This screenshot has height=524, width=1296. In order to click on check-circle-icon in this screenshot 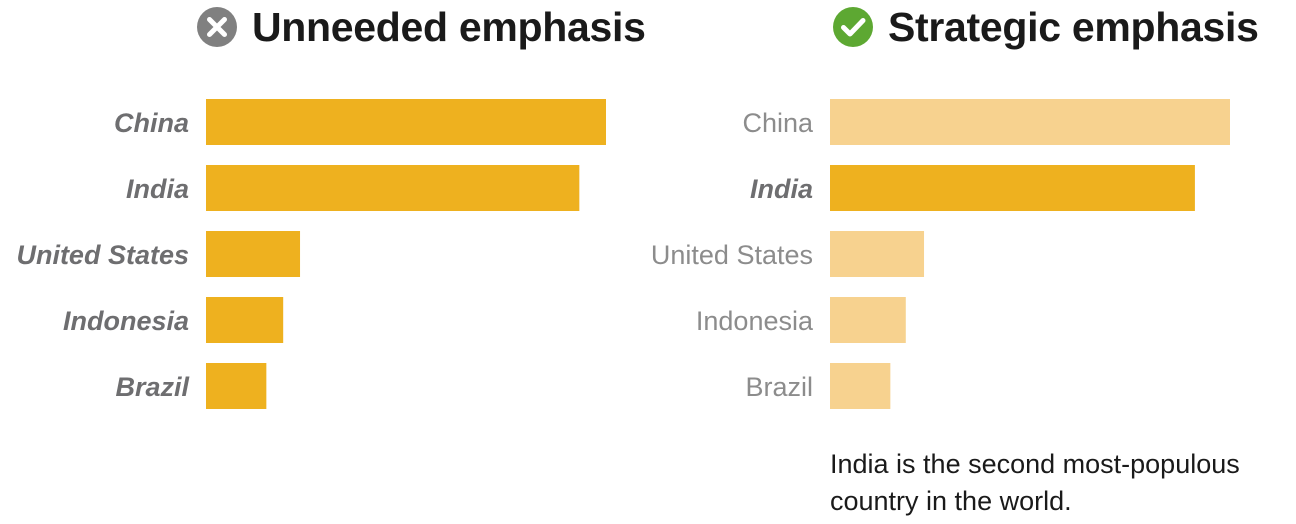, I will do `click(853, 27)`.